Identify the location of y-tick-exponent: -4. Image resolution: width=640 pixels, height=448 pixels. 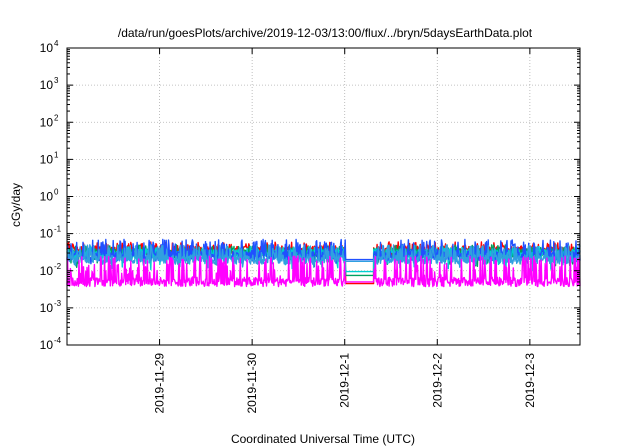
(58, 340).